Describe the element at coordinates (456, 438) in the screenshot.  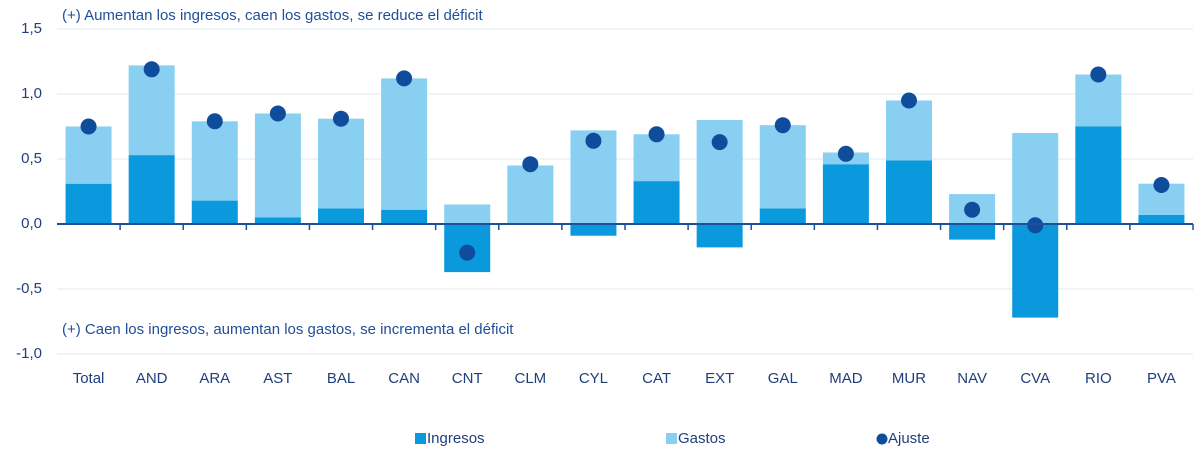
I see `legend-label: Ingresos` at that location.